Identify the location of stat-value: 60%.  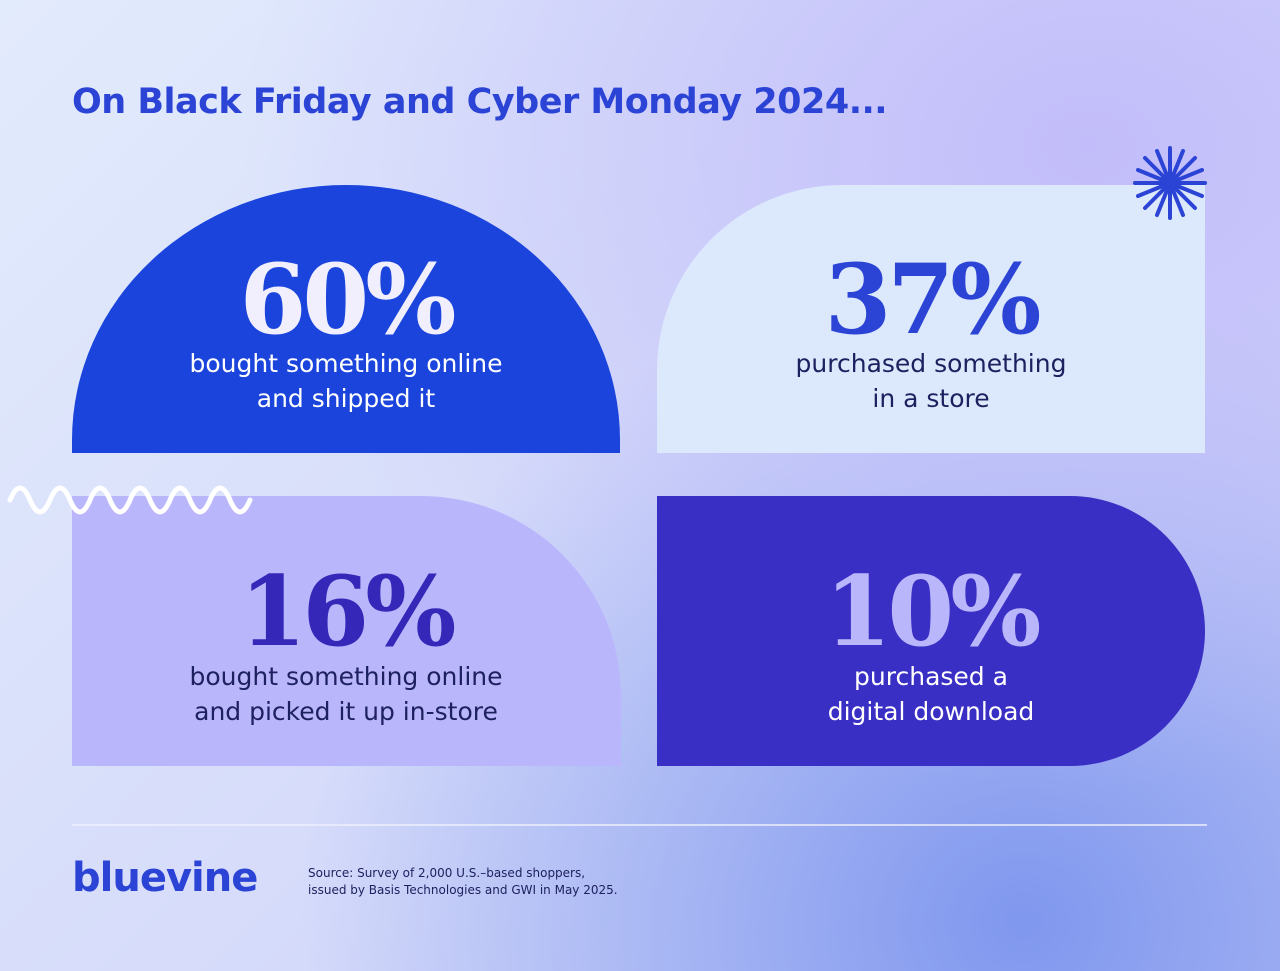
(348, 299).